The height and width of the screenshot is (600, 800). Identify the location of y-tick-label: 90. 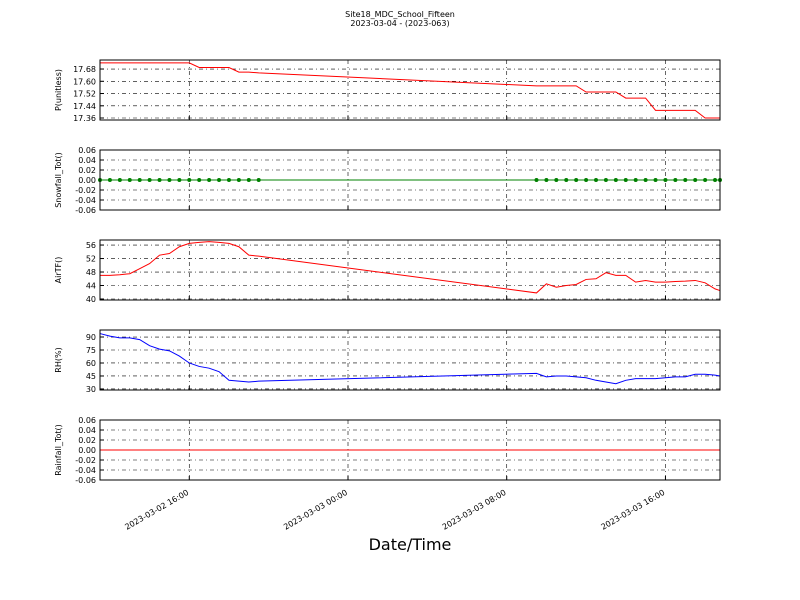
(91, 337).